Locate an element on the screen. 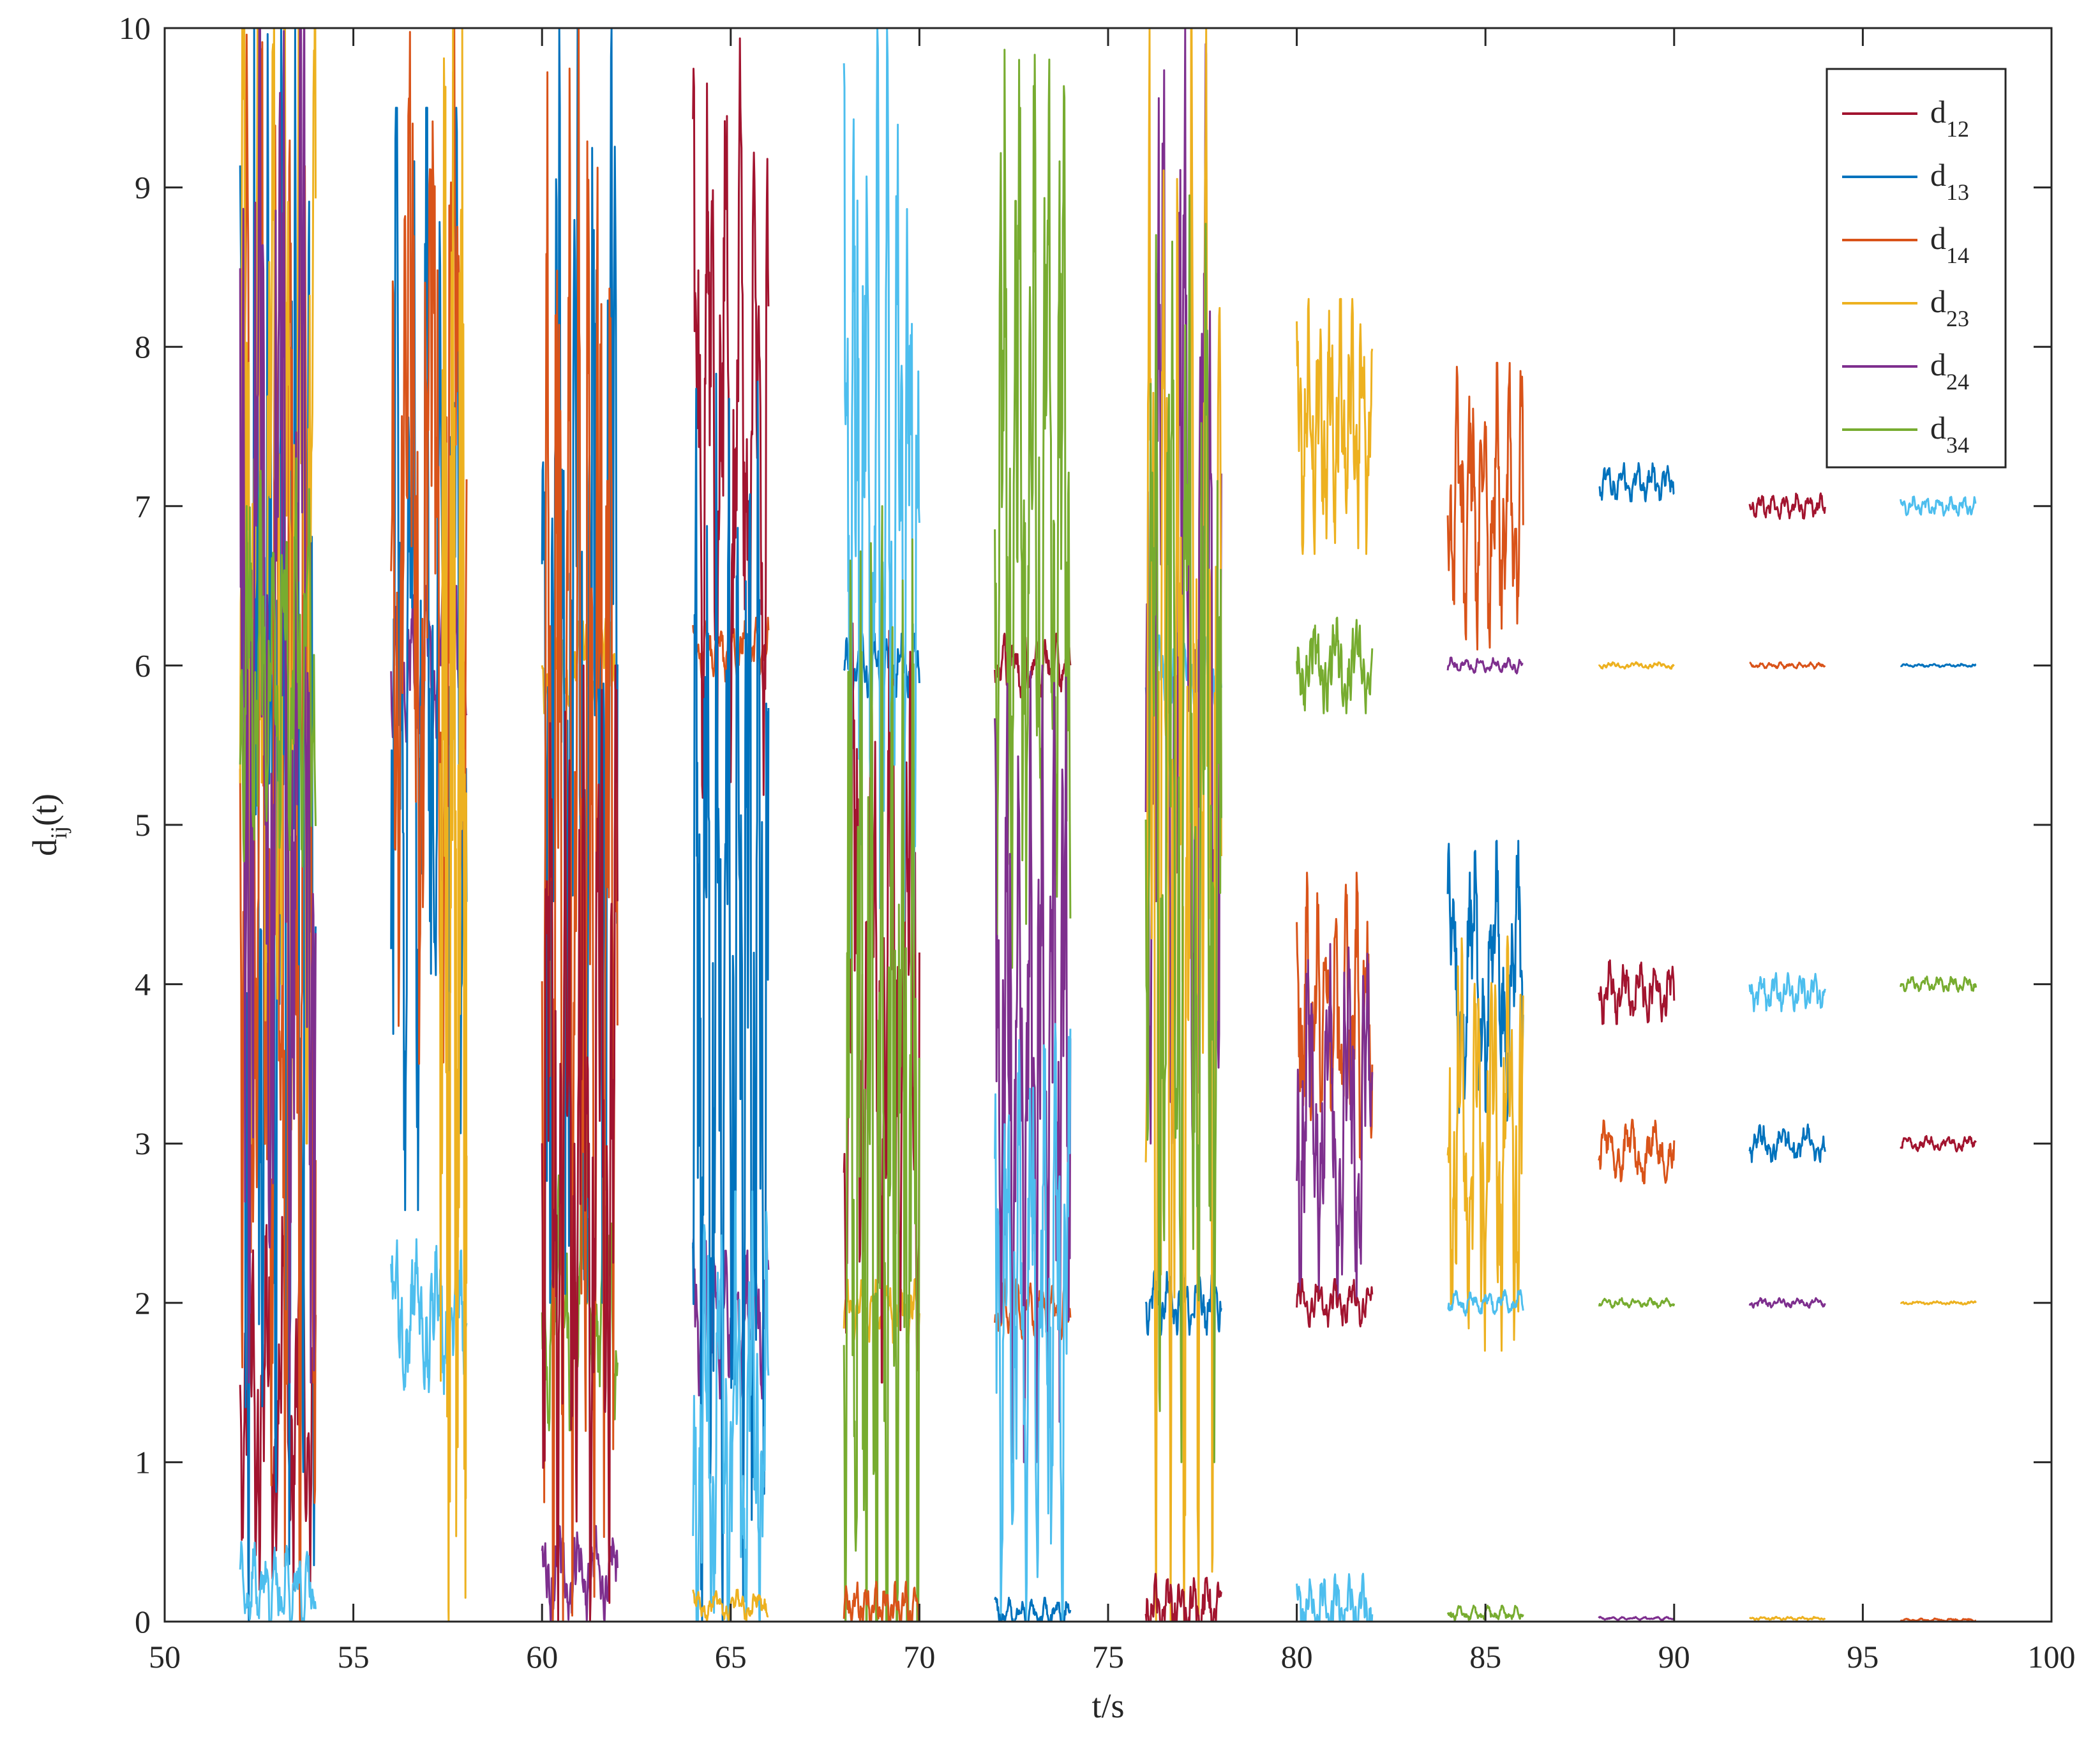 The height and width of the screenshot is (1748, 2100). x-tick-label: 85 is located at coordinates (1485, 1657).